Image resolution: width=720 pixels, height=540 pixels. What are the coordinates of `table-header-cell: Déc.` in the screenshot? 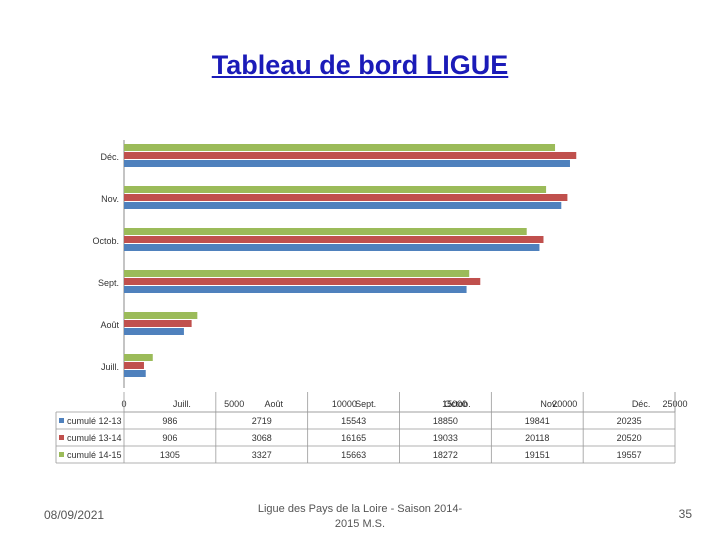 It's located at (641, 404).